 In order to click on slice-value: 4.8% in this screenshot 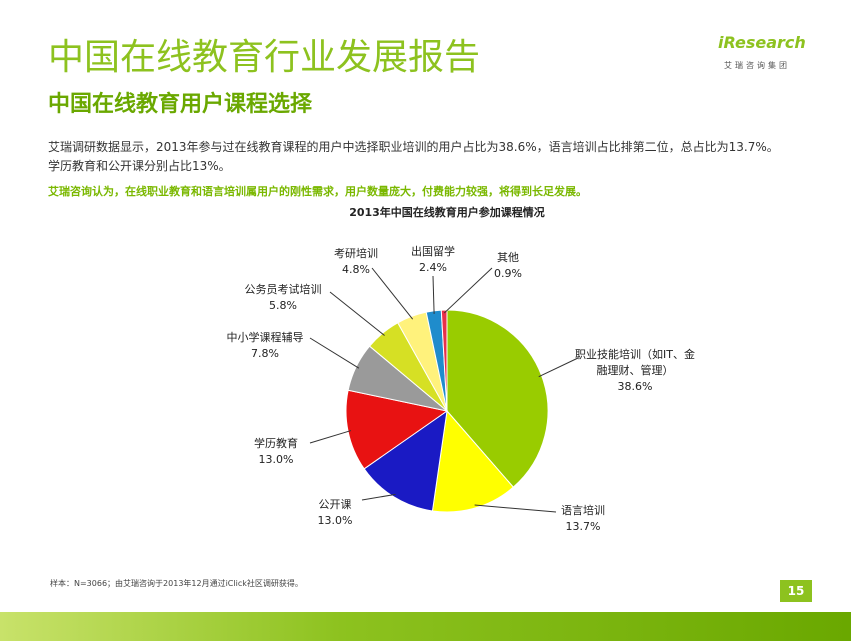, I will do `click(356, 269)`.